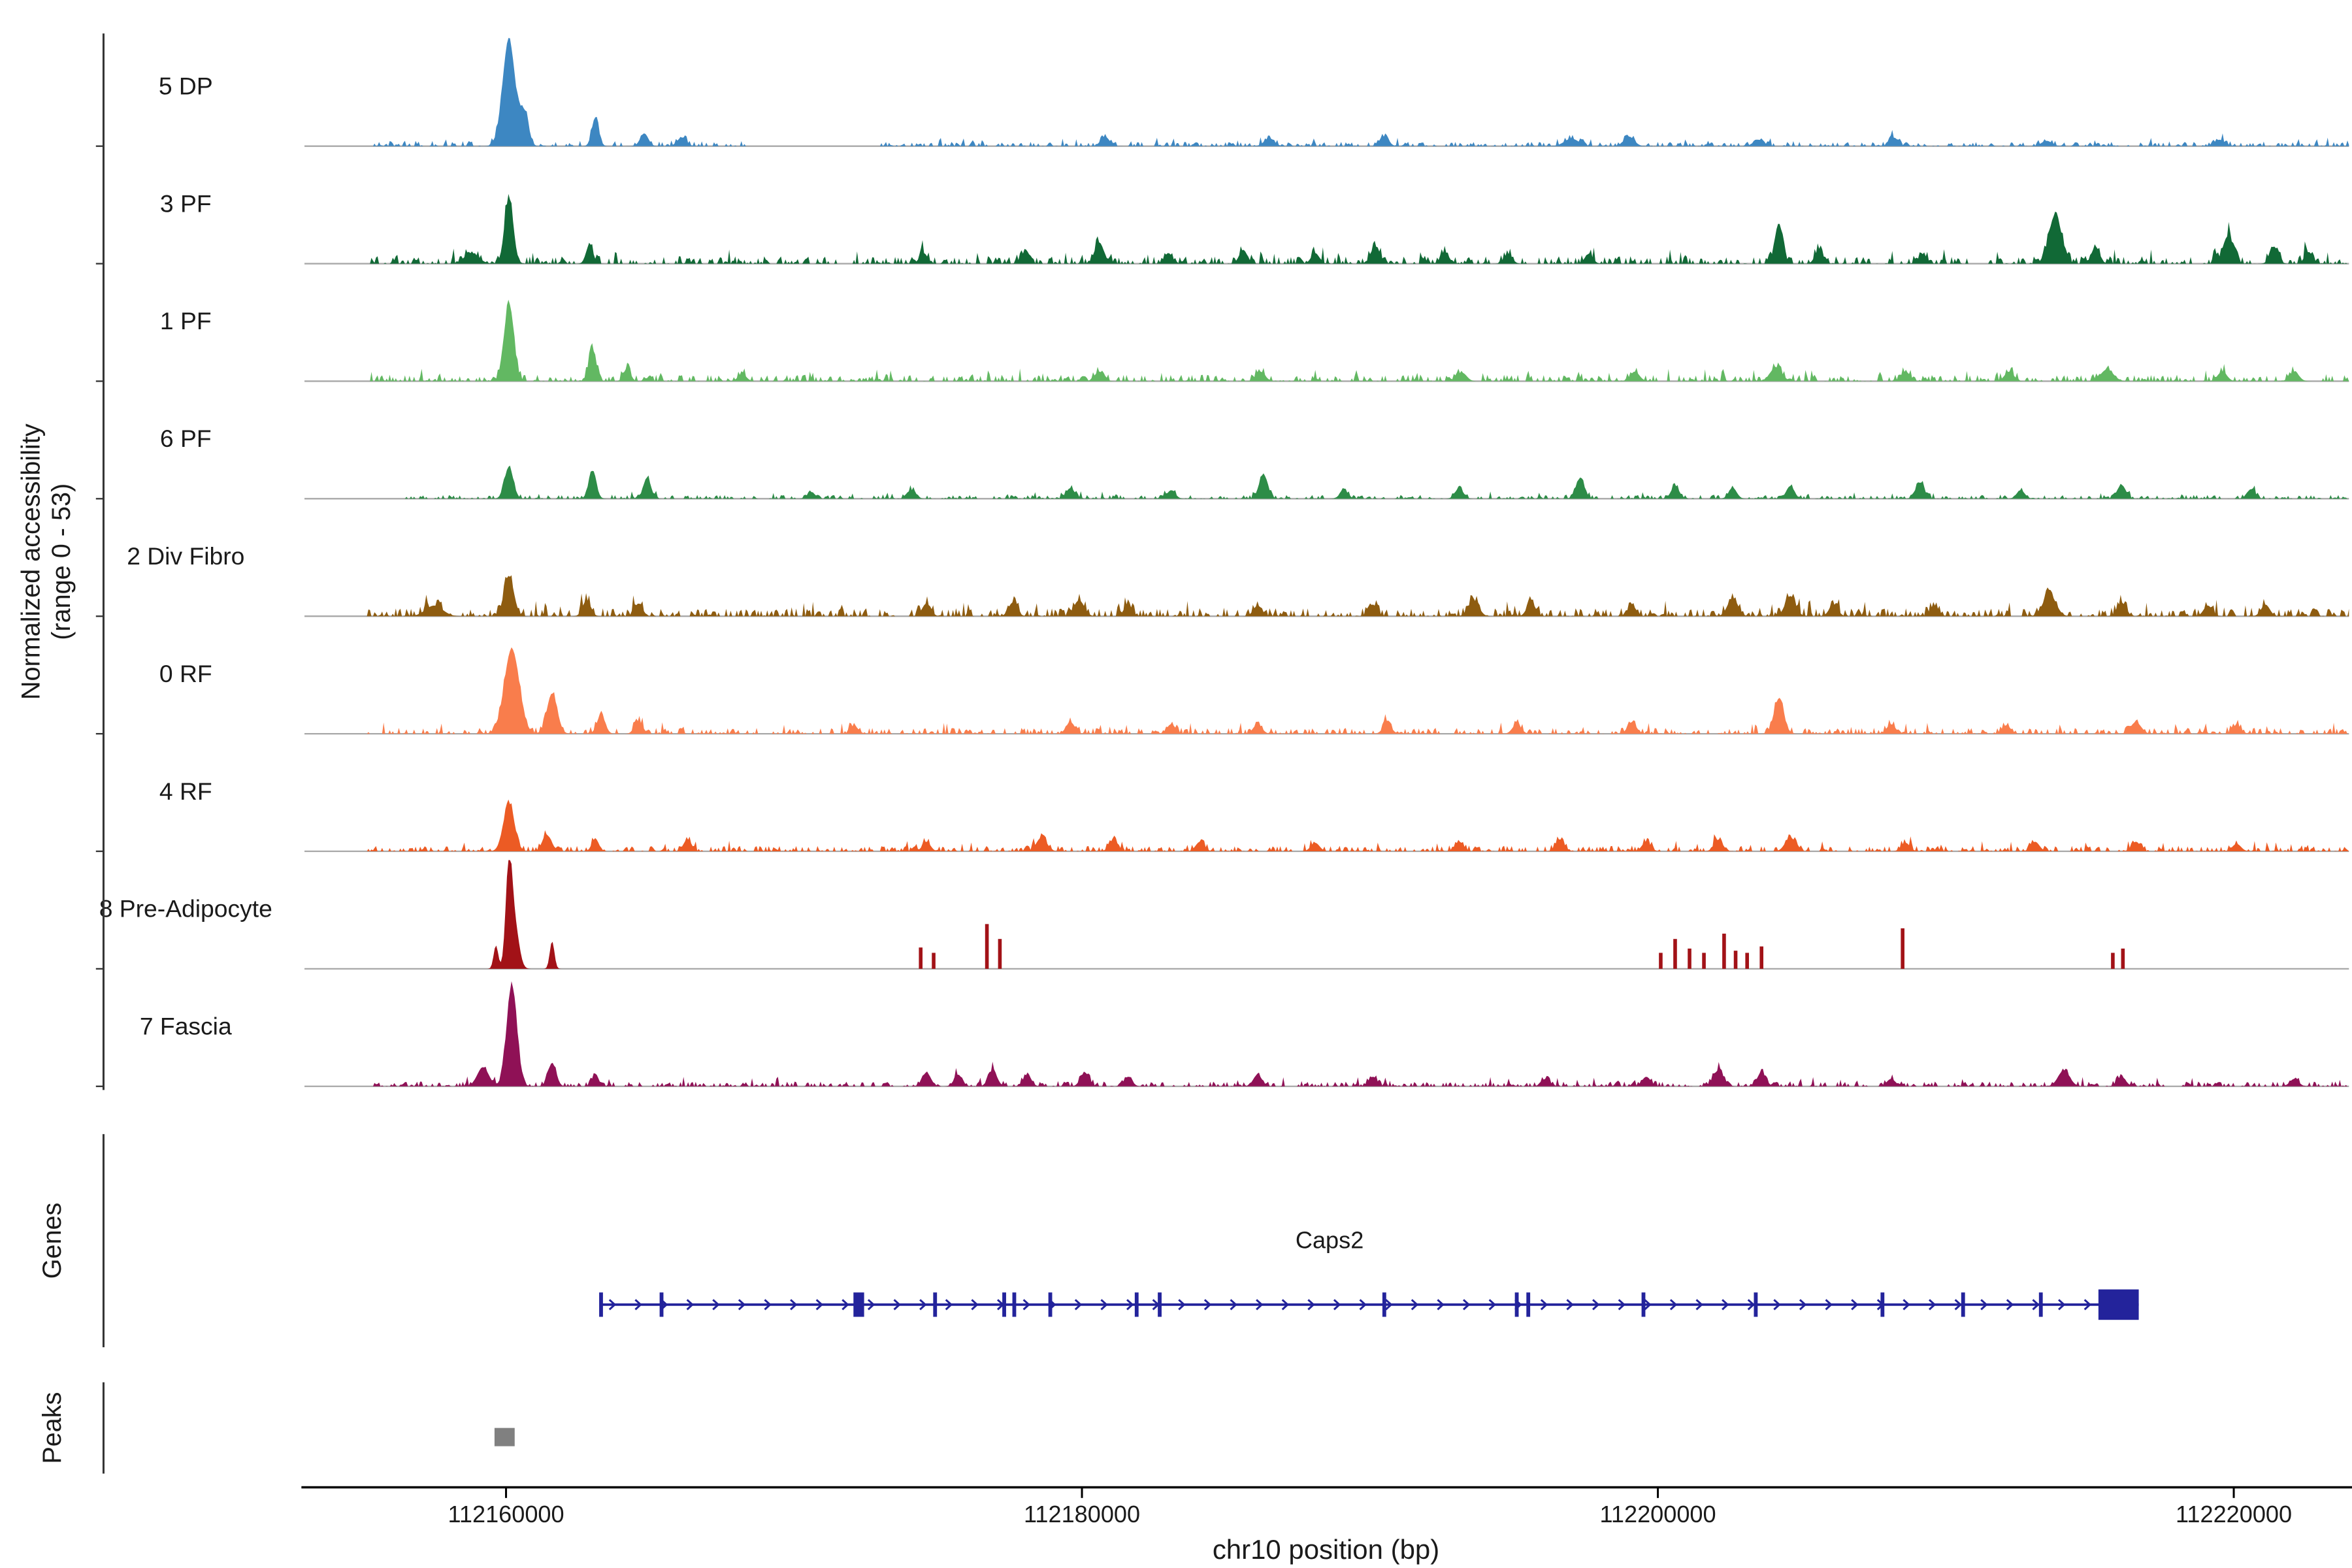 The height and width of the screenshot is (1568, 2352). I want to click on track-signal-8-pre-adipocyte, so click(1326, 914).